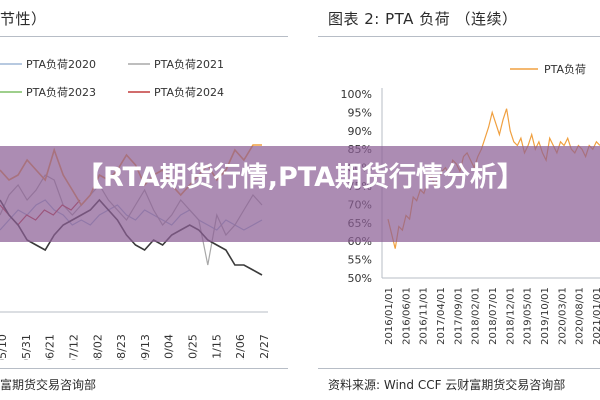 This screenshot has width=600, height=400. I want to click on x-tick-label: 2020/03/01, so click(562, 316).